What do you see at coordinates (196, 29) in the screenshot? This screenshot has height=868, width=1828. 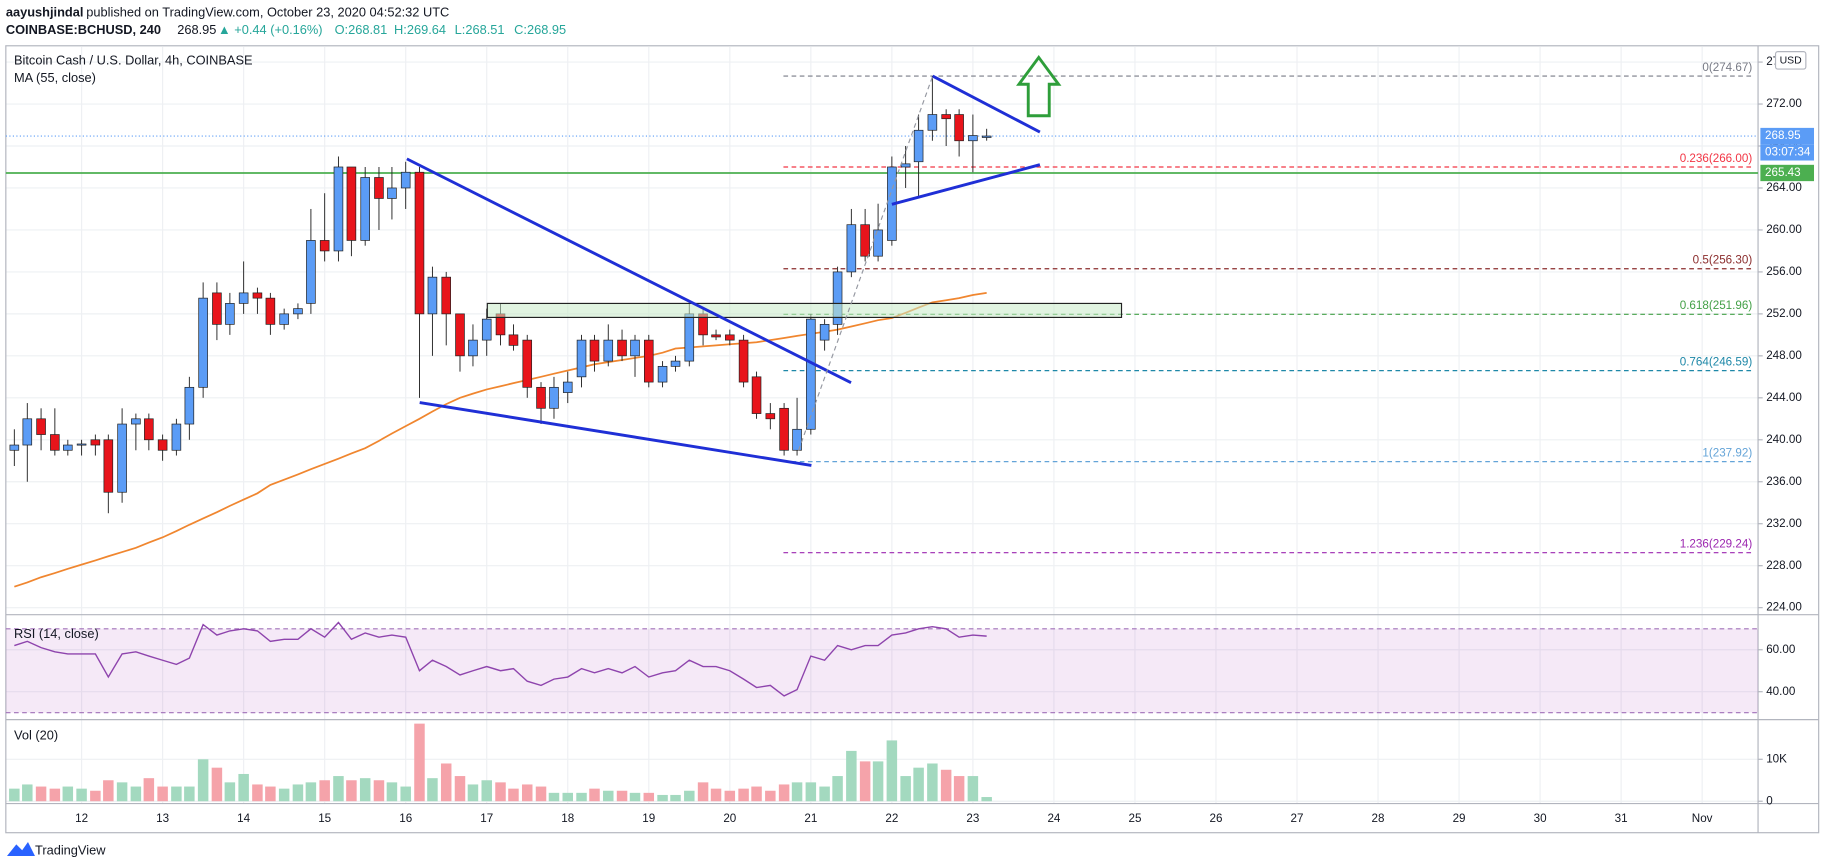 I see `last: 268.95` at bounding box center [196, 29].